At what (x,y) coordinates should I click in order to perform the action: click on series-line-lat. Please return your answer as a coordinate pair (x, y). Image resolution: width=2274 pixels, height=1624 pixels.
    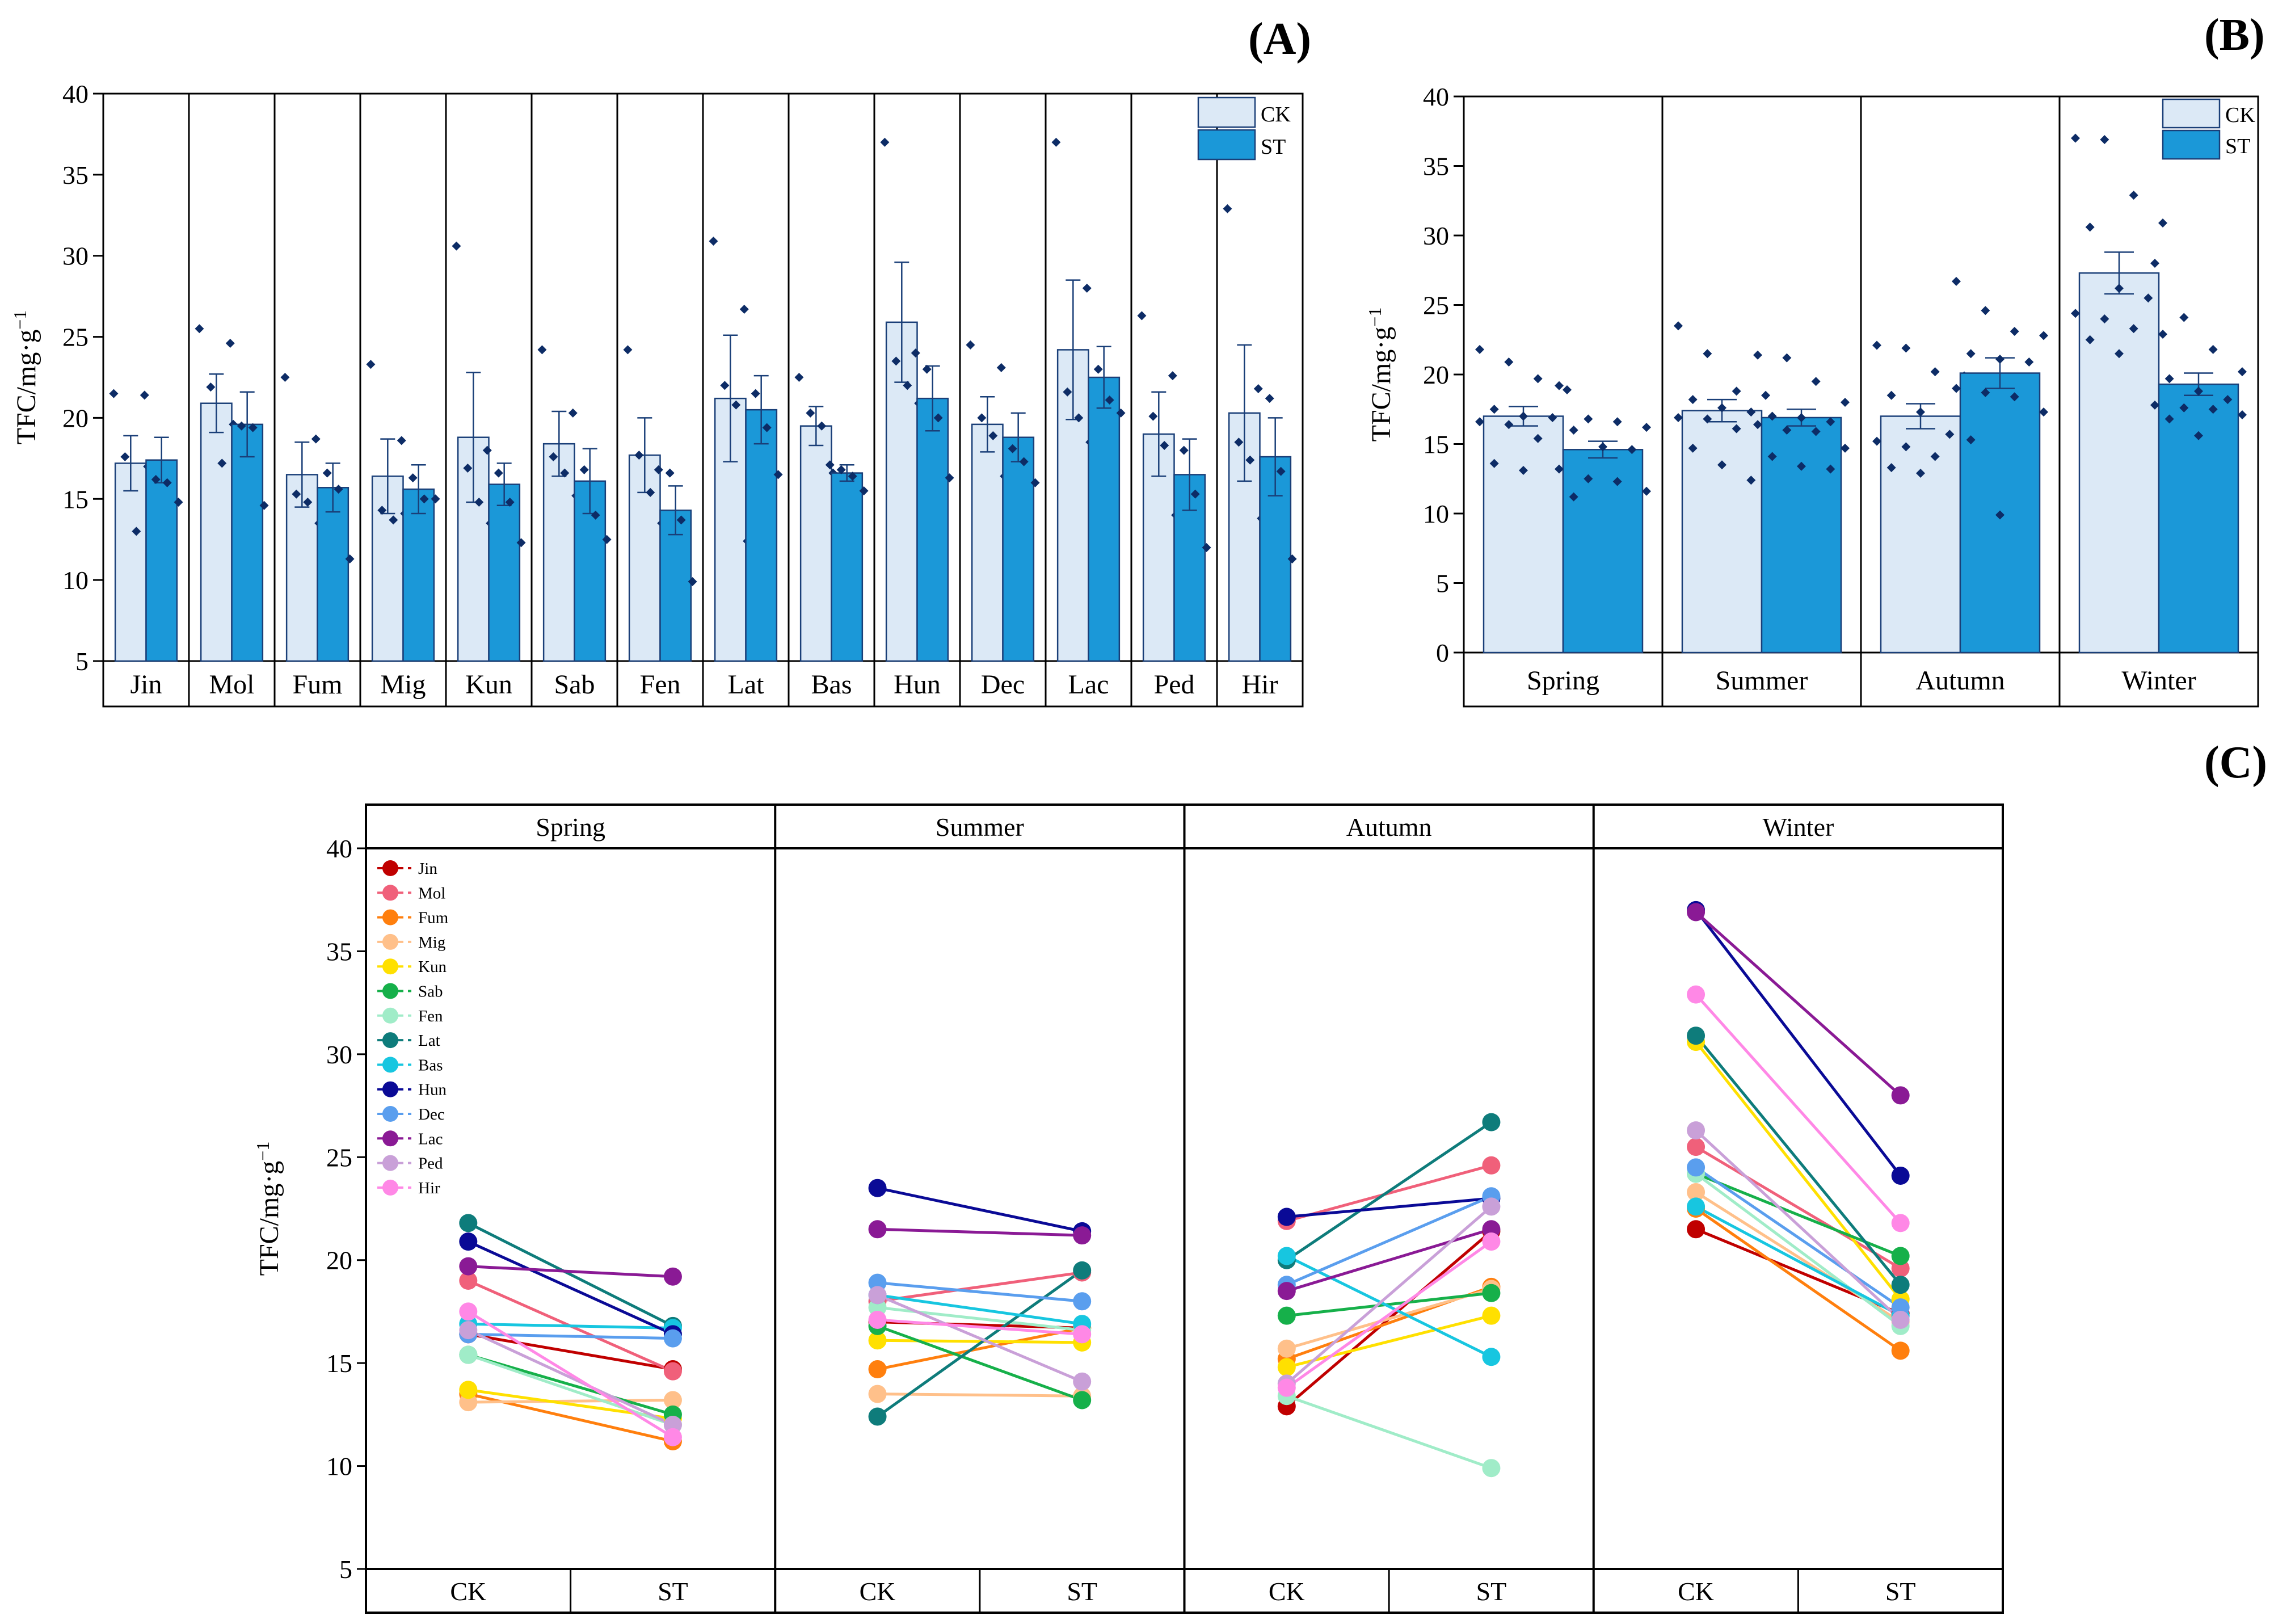
    Looking at the image, I should click on (980, 1343).